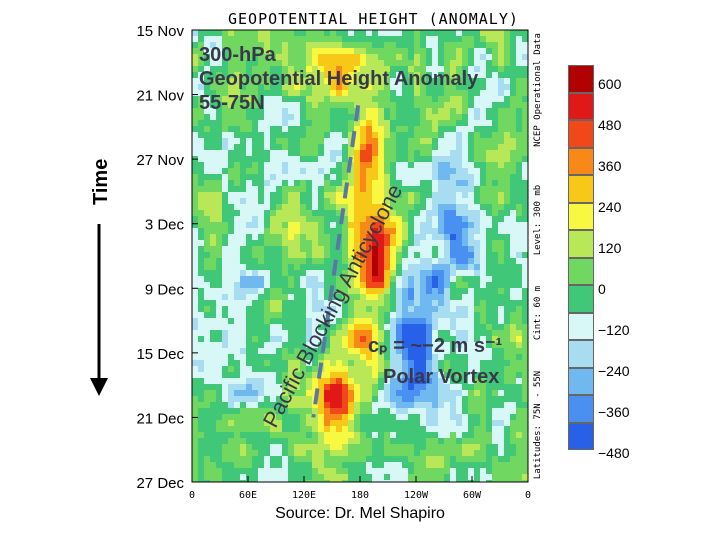  What do you see at coordinates (160, 31) in the screenshot?
I see `y-tick-label: 15 Nov` at bounding box center [160, 31].